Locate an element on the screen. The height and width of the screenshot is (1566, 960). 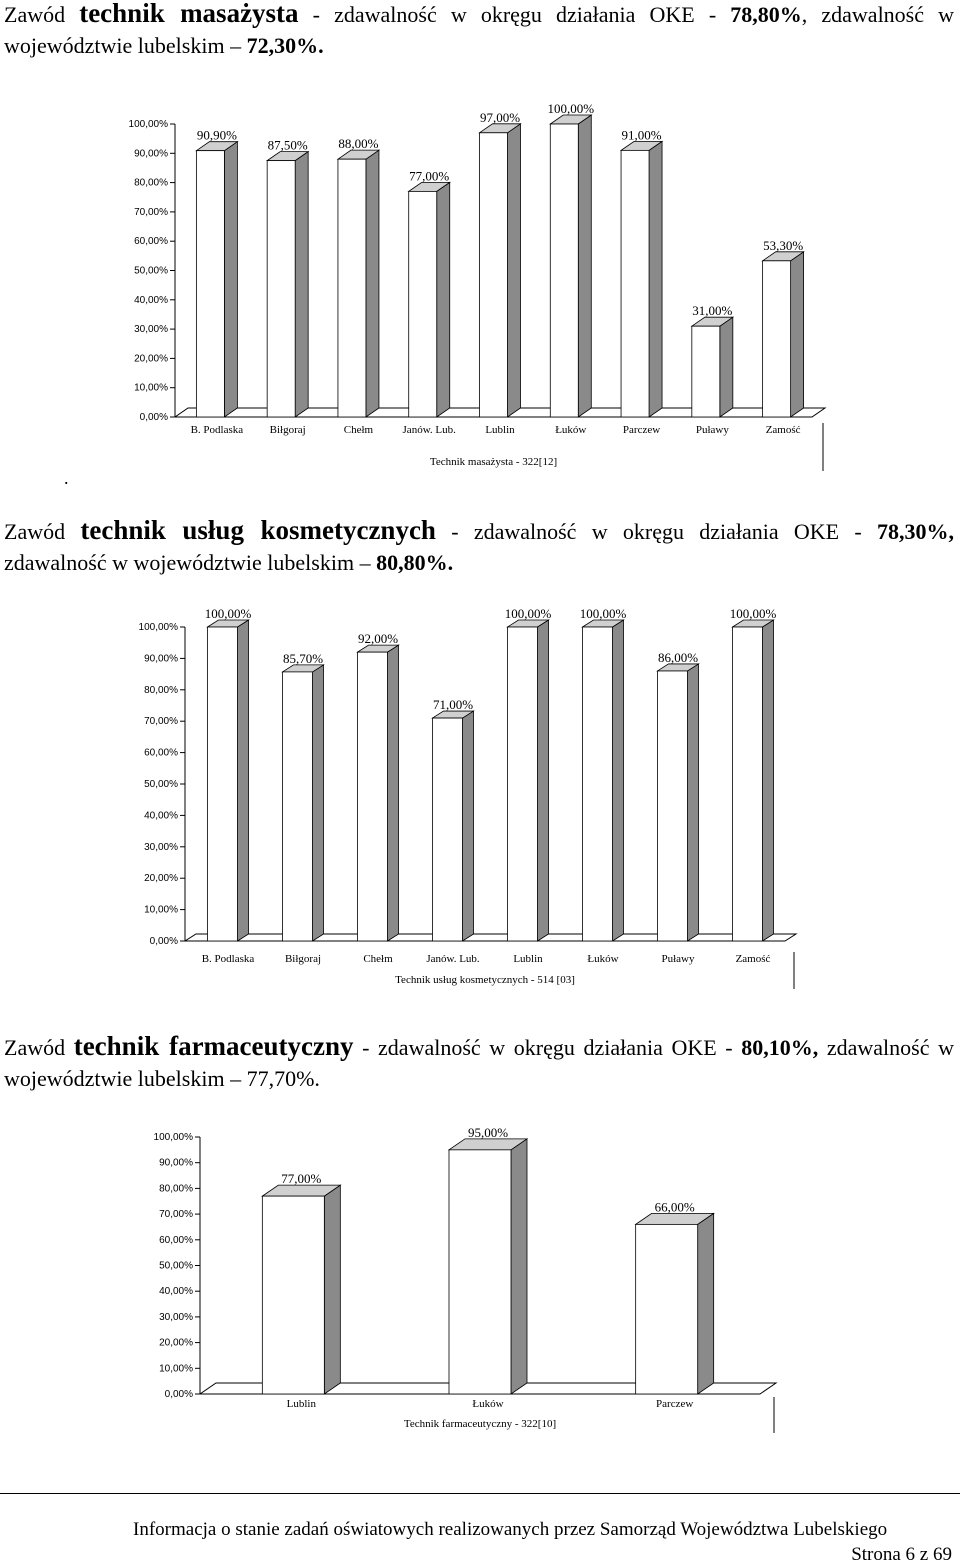
value-label: 87,50% is located at coordinates (288, 145).